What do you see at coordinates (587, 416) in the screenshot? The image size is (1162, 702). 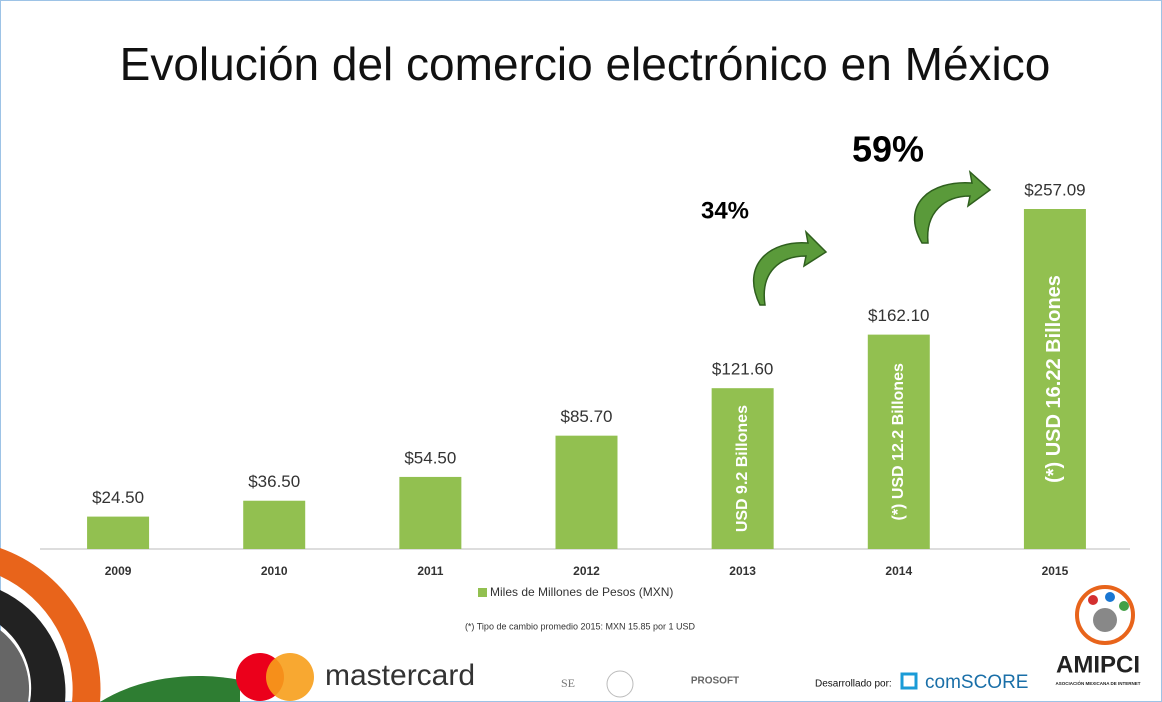 I see `value-label: $85.70` at bounding box center [587, 416].